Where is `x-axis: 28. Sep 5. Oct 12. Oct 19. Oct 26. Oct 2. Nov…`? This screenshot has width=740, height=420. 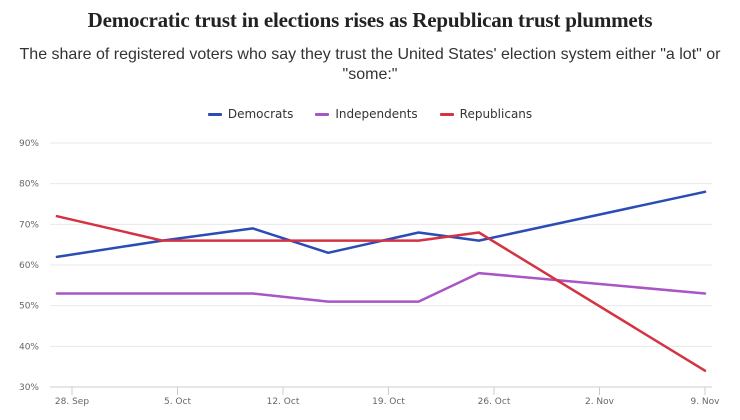 x-axis: 28. Sep 5. Oct 12. Oct 19. Oct 26. Oct 2. Nov… is located at coordinates (387, 397).